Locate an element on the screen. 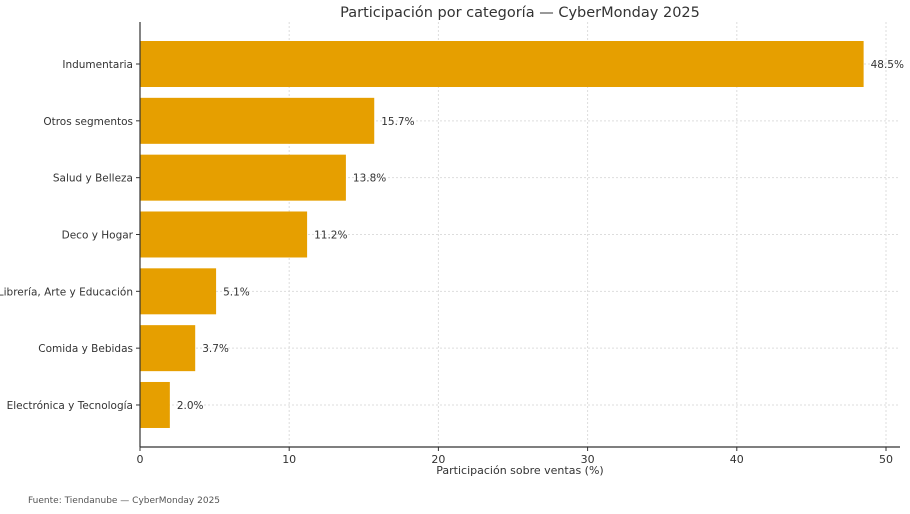  data-label: 2.0% is located at coordinates (190, 406).